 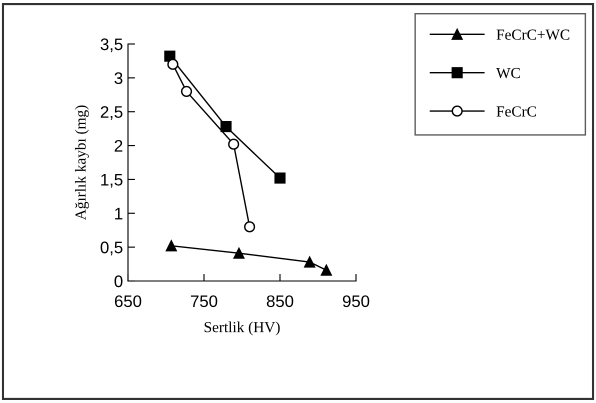 What do you see at coordinates (516, 111) in the screenshot?
I see `legend-label: FeCrC` at bounding box center [516, 111].